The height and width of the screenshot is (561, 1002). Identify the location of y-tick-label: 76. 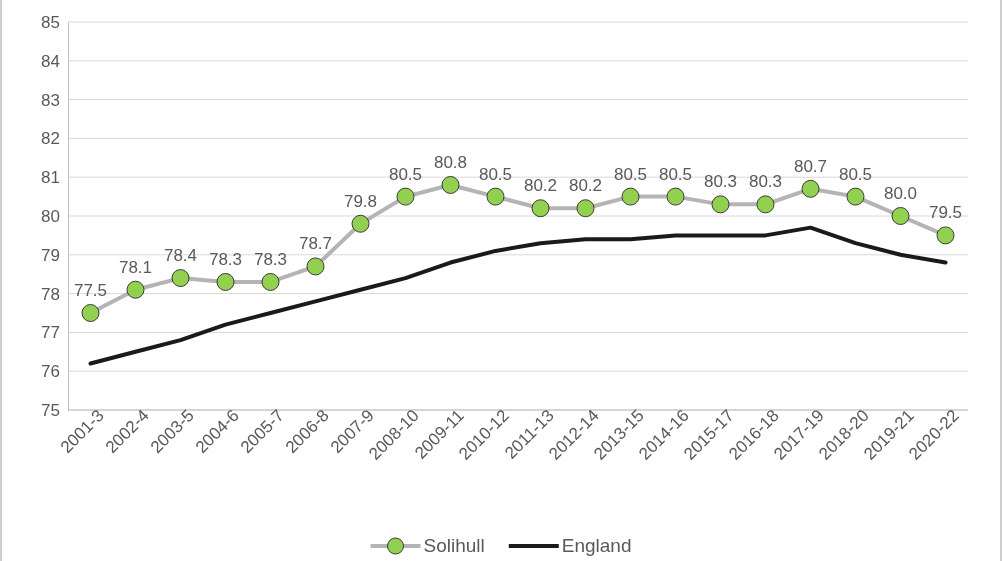
(50, 372).